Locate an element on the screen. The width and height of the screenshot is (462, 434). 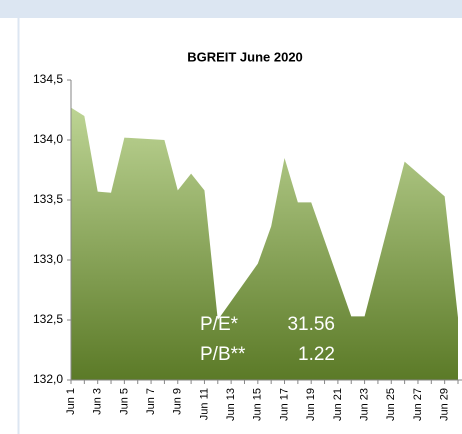
x-tick-label: Jun 11 is located at coordinates (204, 404).